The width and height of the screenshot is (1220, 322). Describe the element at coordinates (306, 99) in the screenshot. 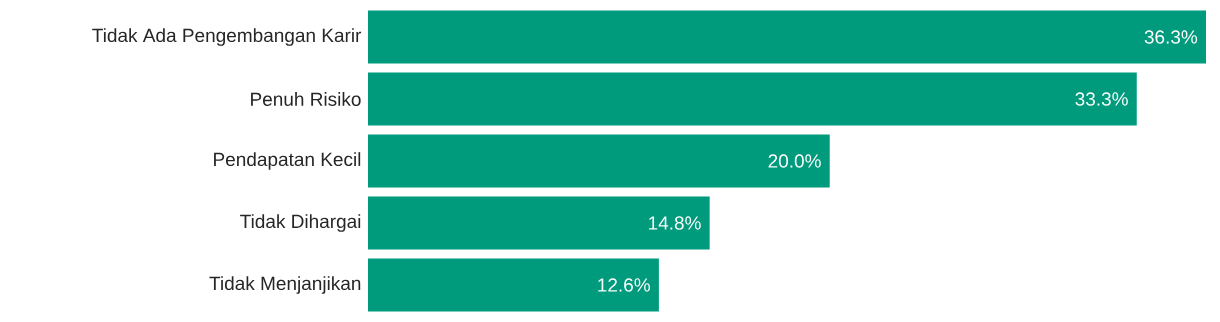

I see `y-tick-label: Penuh Risiko` at that location.